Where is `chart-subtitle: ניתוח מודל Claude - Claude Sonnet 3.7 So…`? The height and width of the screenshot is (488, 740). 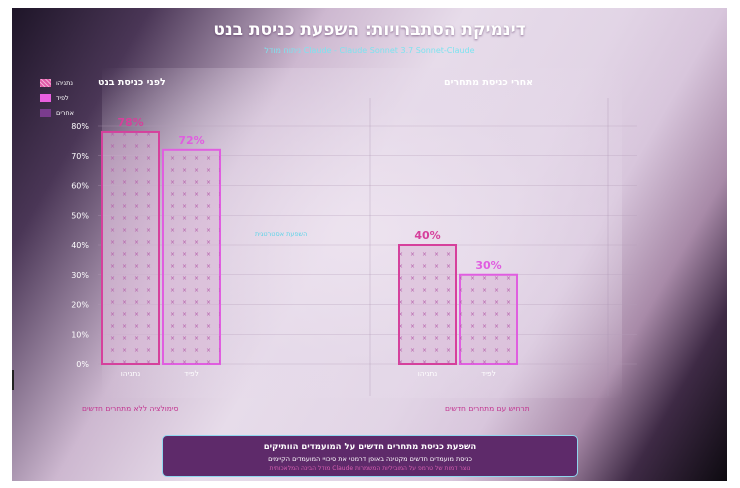 chart-subtitle: ניתוח מודל Claude - Claude Sonnet 3.7 So… is located at coordinates (369, 50).